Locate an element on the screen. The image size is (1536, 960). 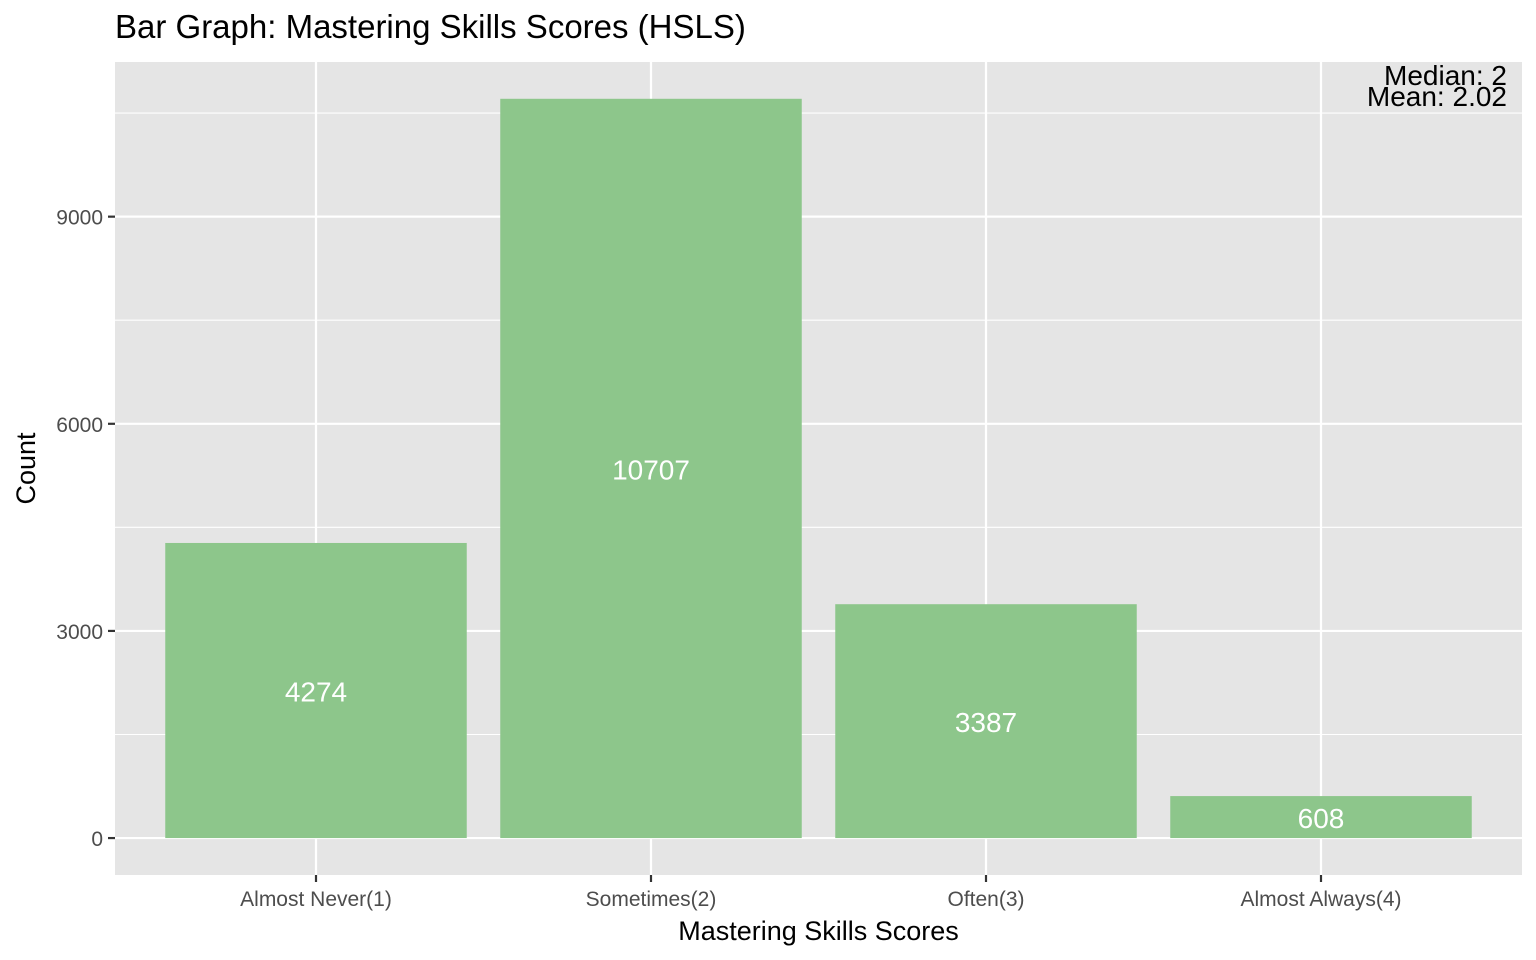
bar-value-label: 3387 is located at coordinates (986, 722).